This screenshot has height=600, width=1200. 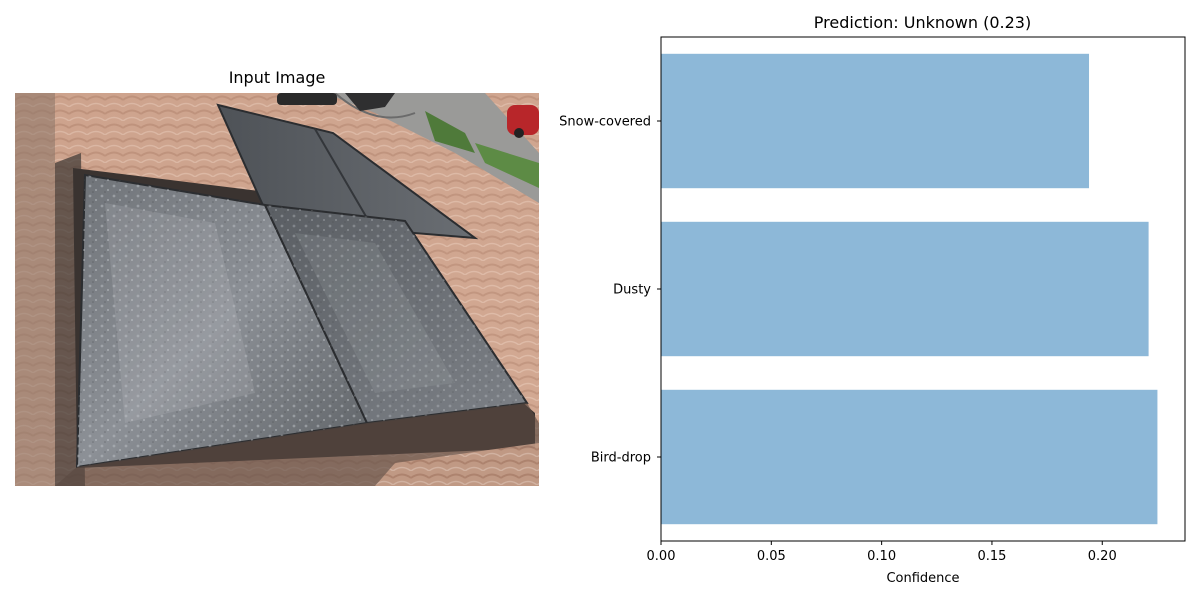 I want to click on image-panel-title: Input Image, so click(x=277, y=77).